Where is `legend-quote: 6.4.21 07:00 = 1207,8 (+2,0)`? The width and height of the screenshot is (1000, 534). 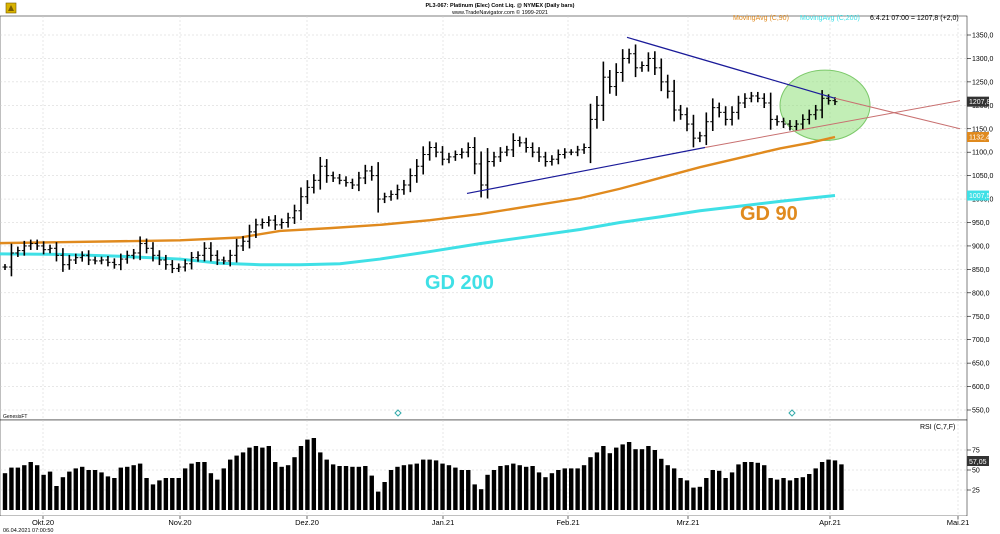 legend-quote: 6.4.21 07:00 = 1207,8 (+2,0) is located at coordinates (914, 18).